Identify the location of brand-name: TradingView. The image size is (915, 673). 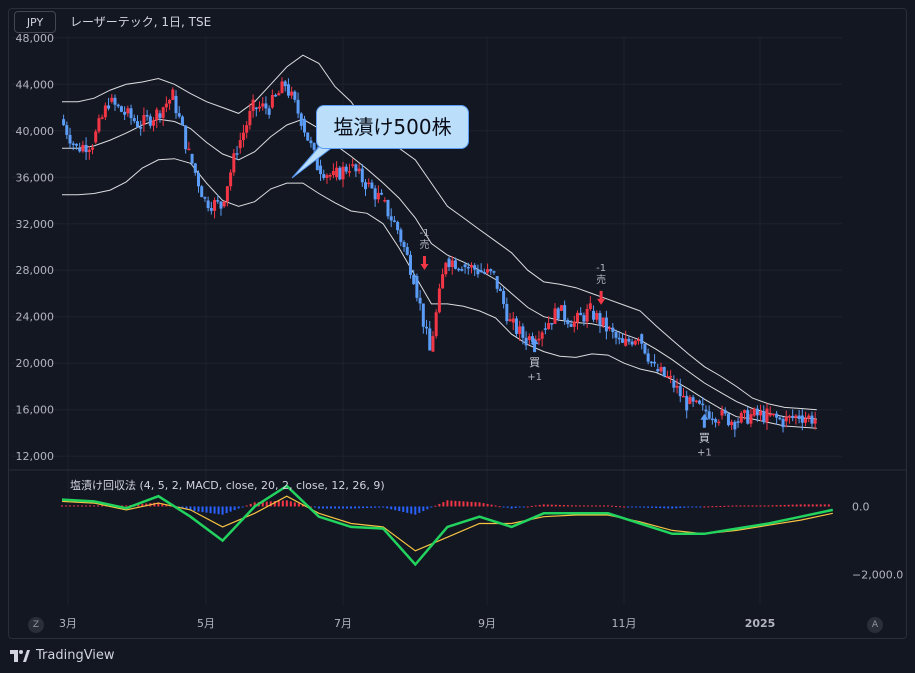
(75, 655).